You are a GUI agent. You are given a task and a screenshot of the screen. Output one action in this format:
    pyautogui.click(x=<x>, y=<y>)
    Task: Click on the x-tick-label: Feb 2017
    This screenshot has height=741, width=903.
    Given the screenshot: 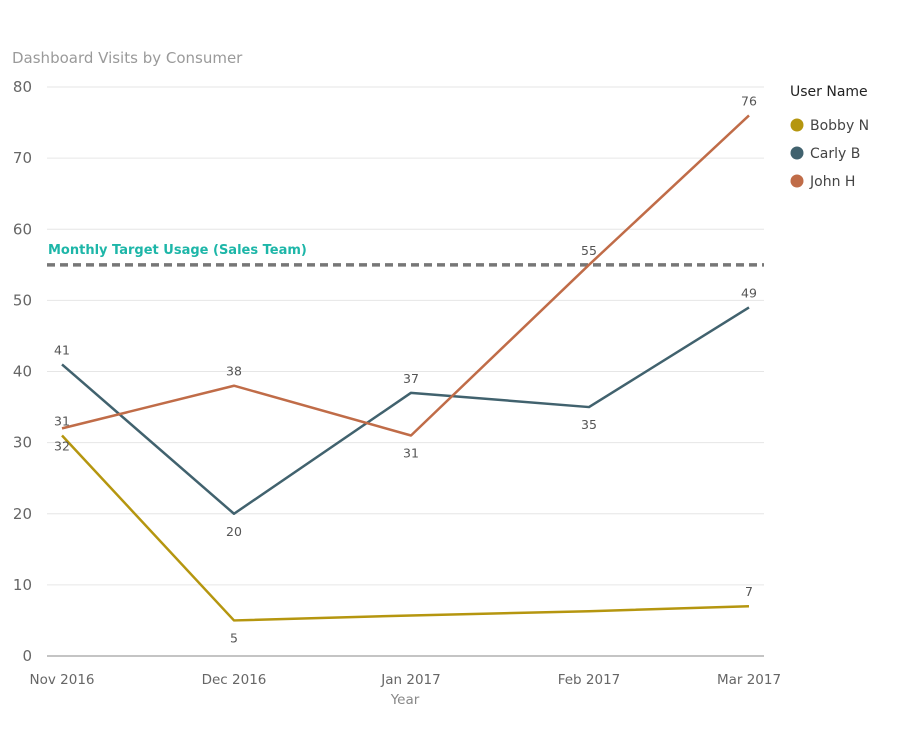 What is the action you would take?
    pyautogui.click(x=589, y=680)
    